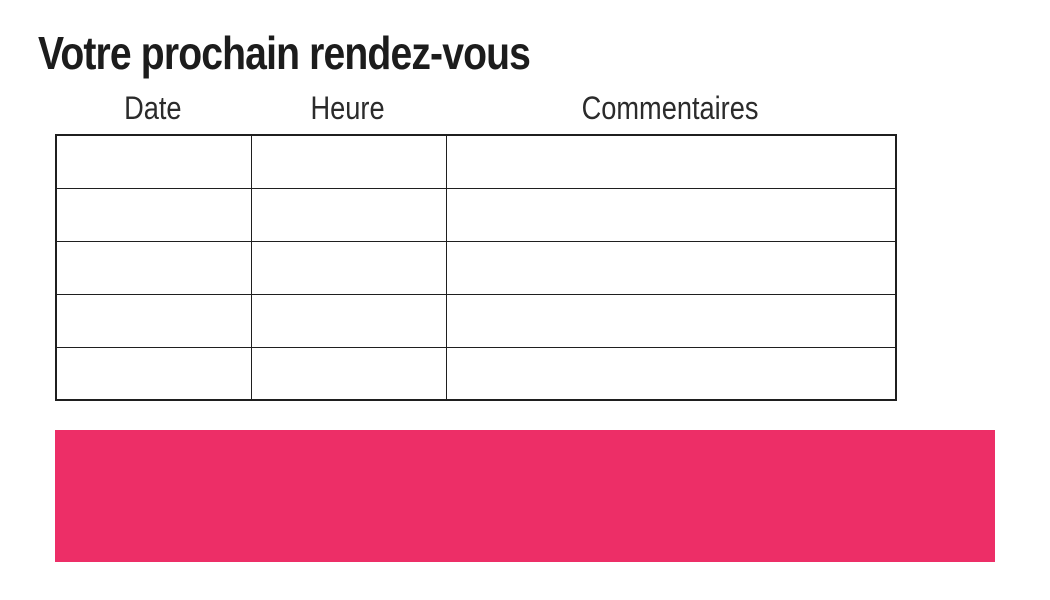 This screenshot has width=1050, height=600. I want to click on page-title: Votre prochain rendez-vous, so click(284, 53).